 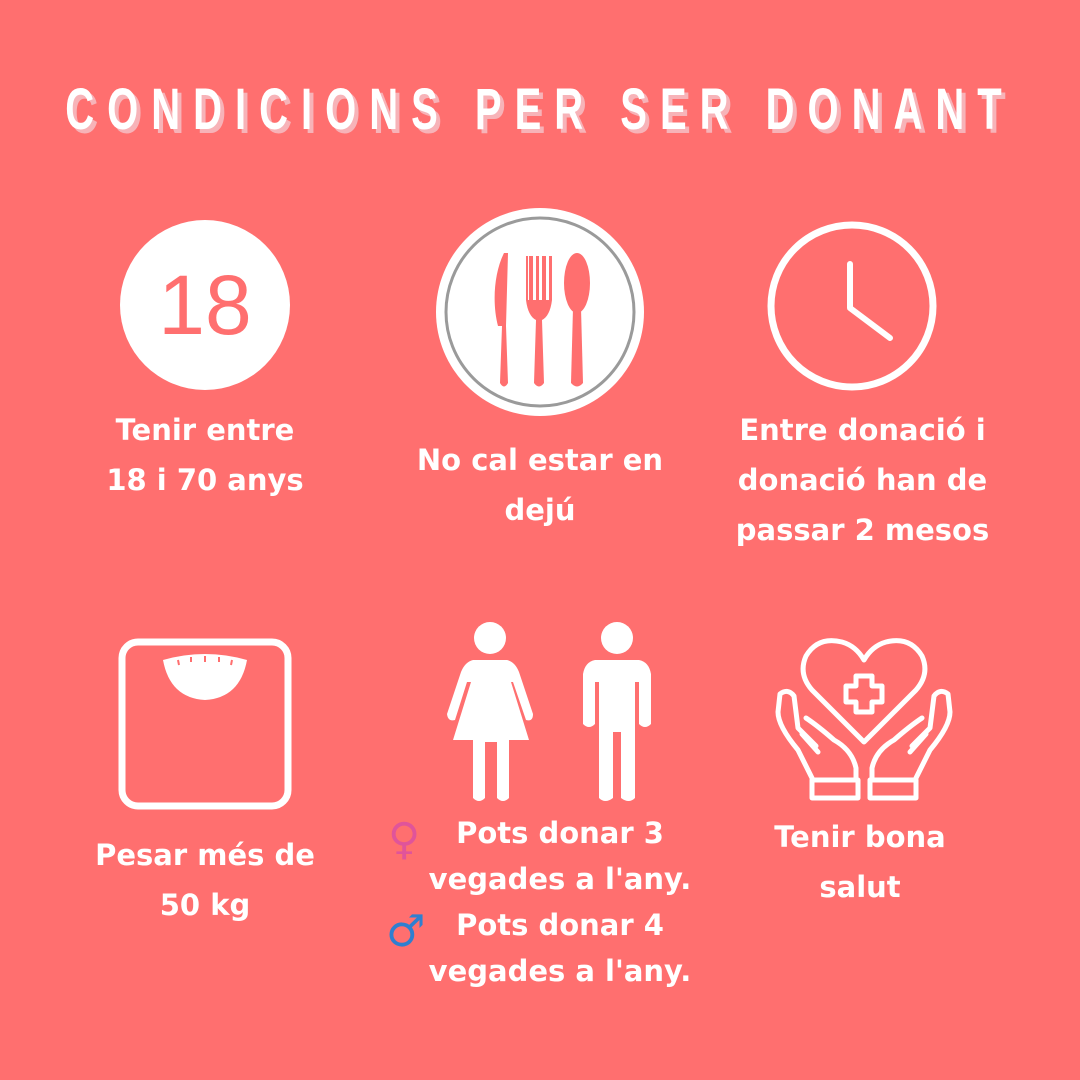 What do you see at coordinates (205, 724) in the screenshot?
I see `weighing-scale-icon` at bounding box center [205, 724].